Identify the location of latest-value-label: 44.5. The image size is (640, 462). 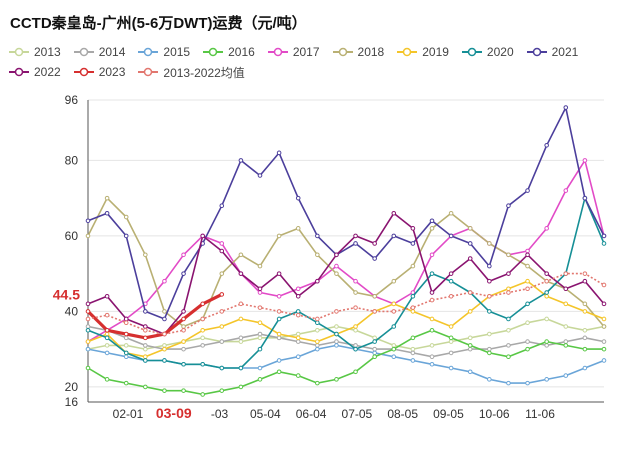
(66, 294).